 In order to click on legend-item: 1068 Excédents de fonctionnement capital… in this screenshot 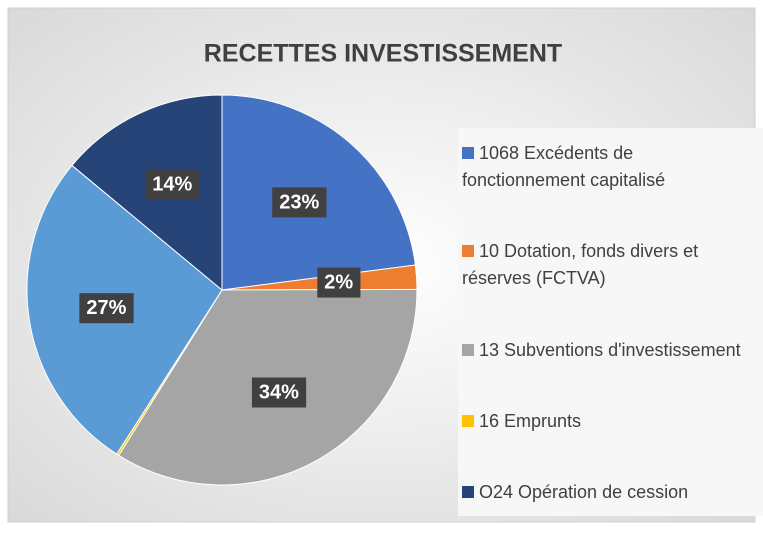, I will do `click(610, 167)`.